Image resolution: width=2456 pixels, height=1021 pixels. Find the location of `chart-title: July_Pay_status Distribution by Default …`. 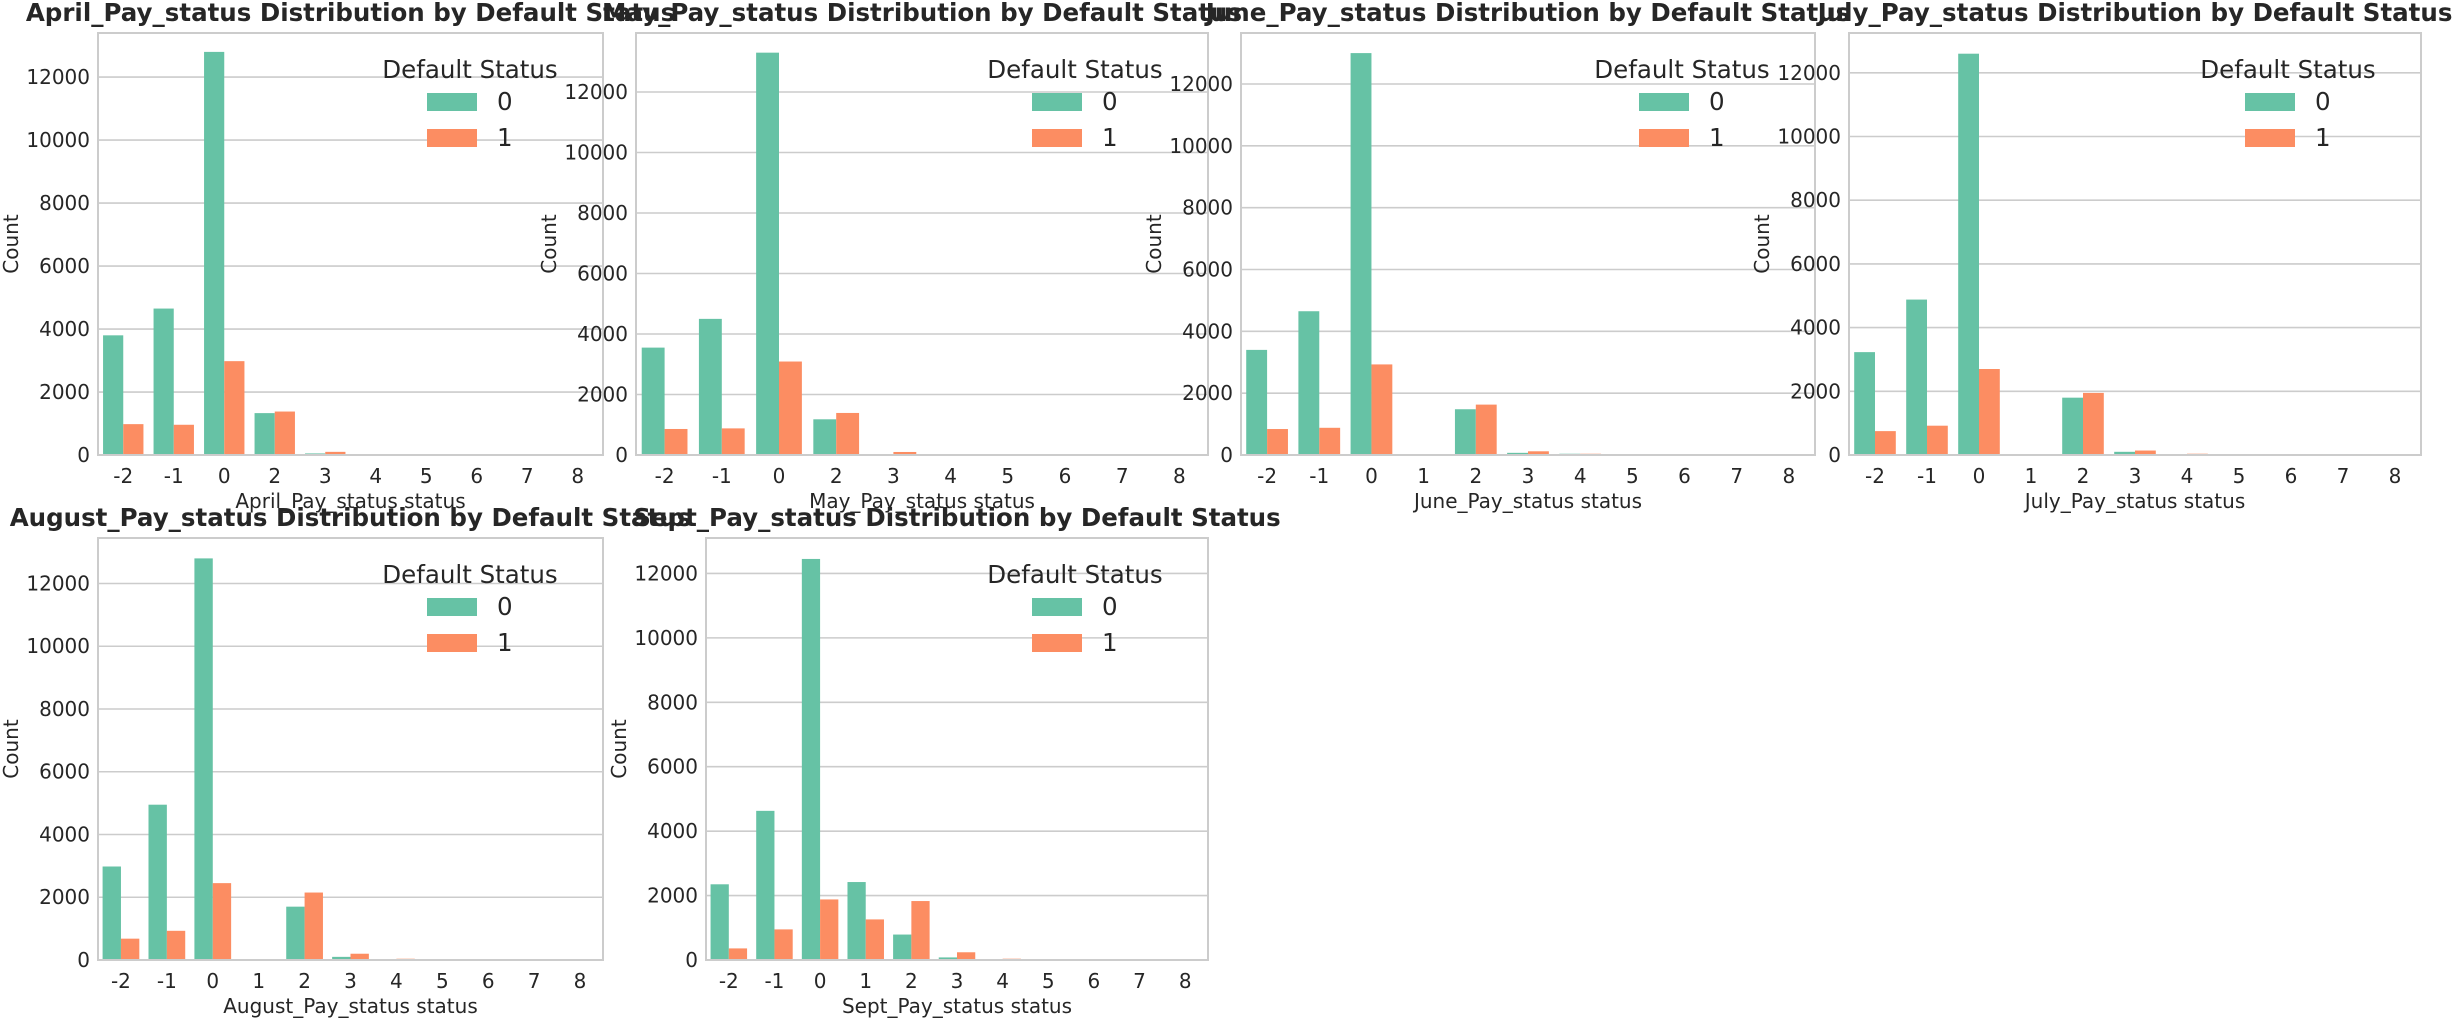

chart-title: July_Pay_status Distribution by Default … is located at coordinates (2134, 13).